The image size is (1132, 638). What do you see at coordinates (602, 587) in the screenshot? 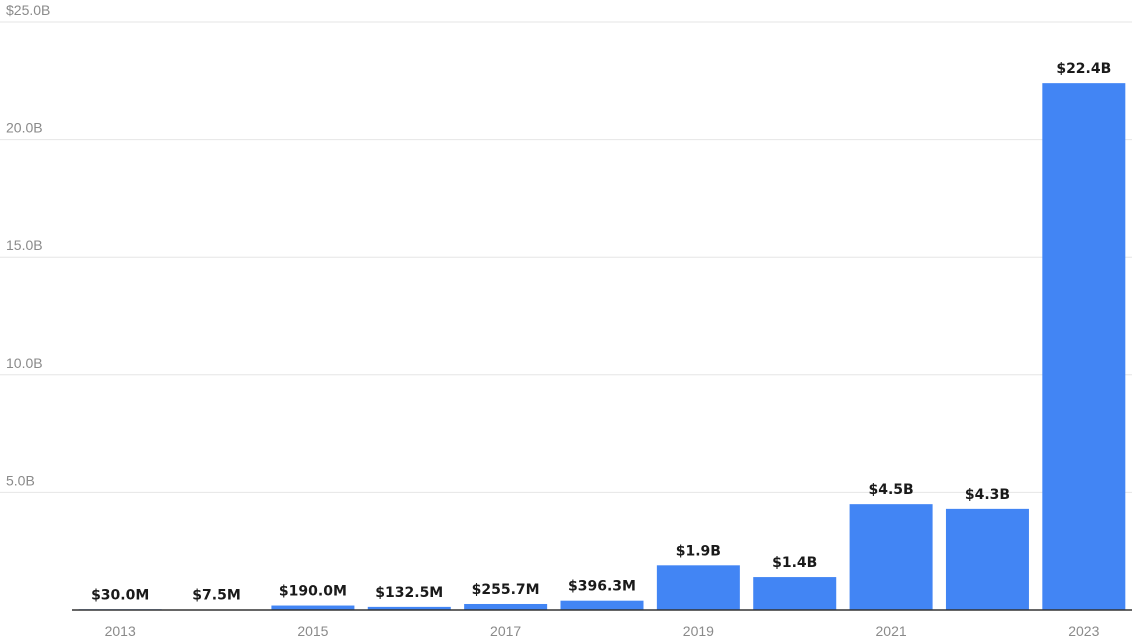
I see `data-label: $396.3M` at bounding box center [602, 587].